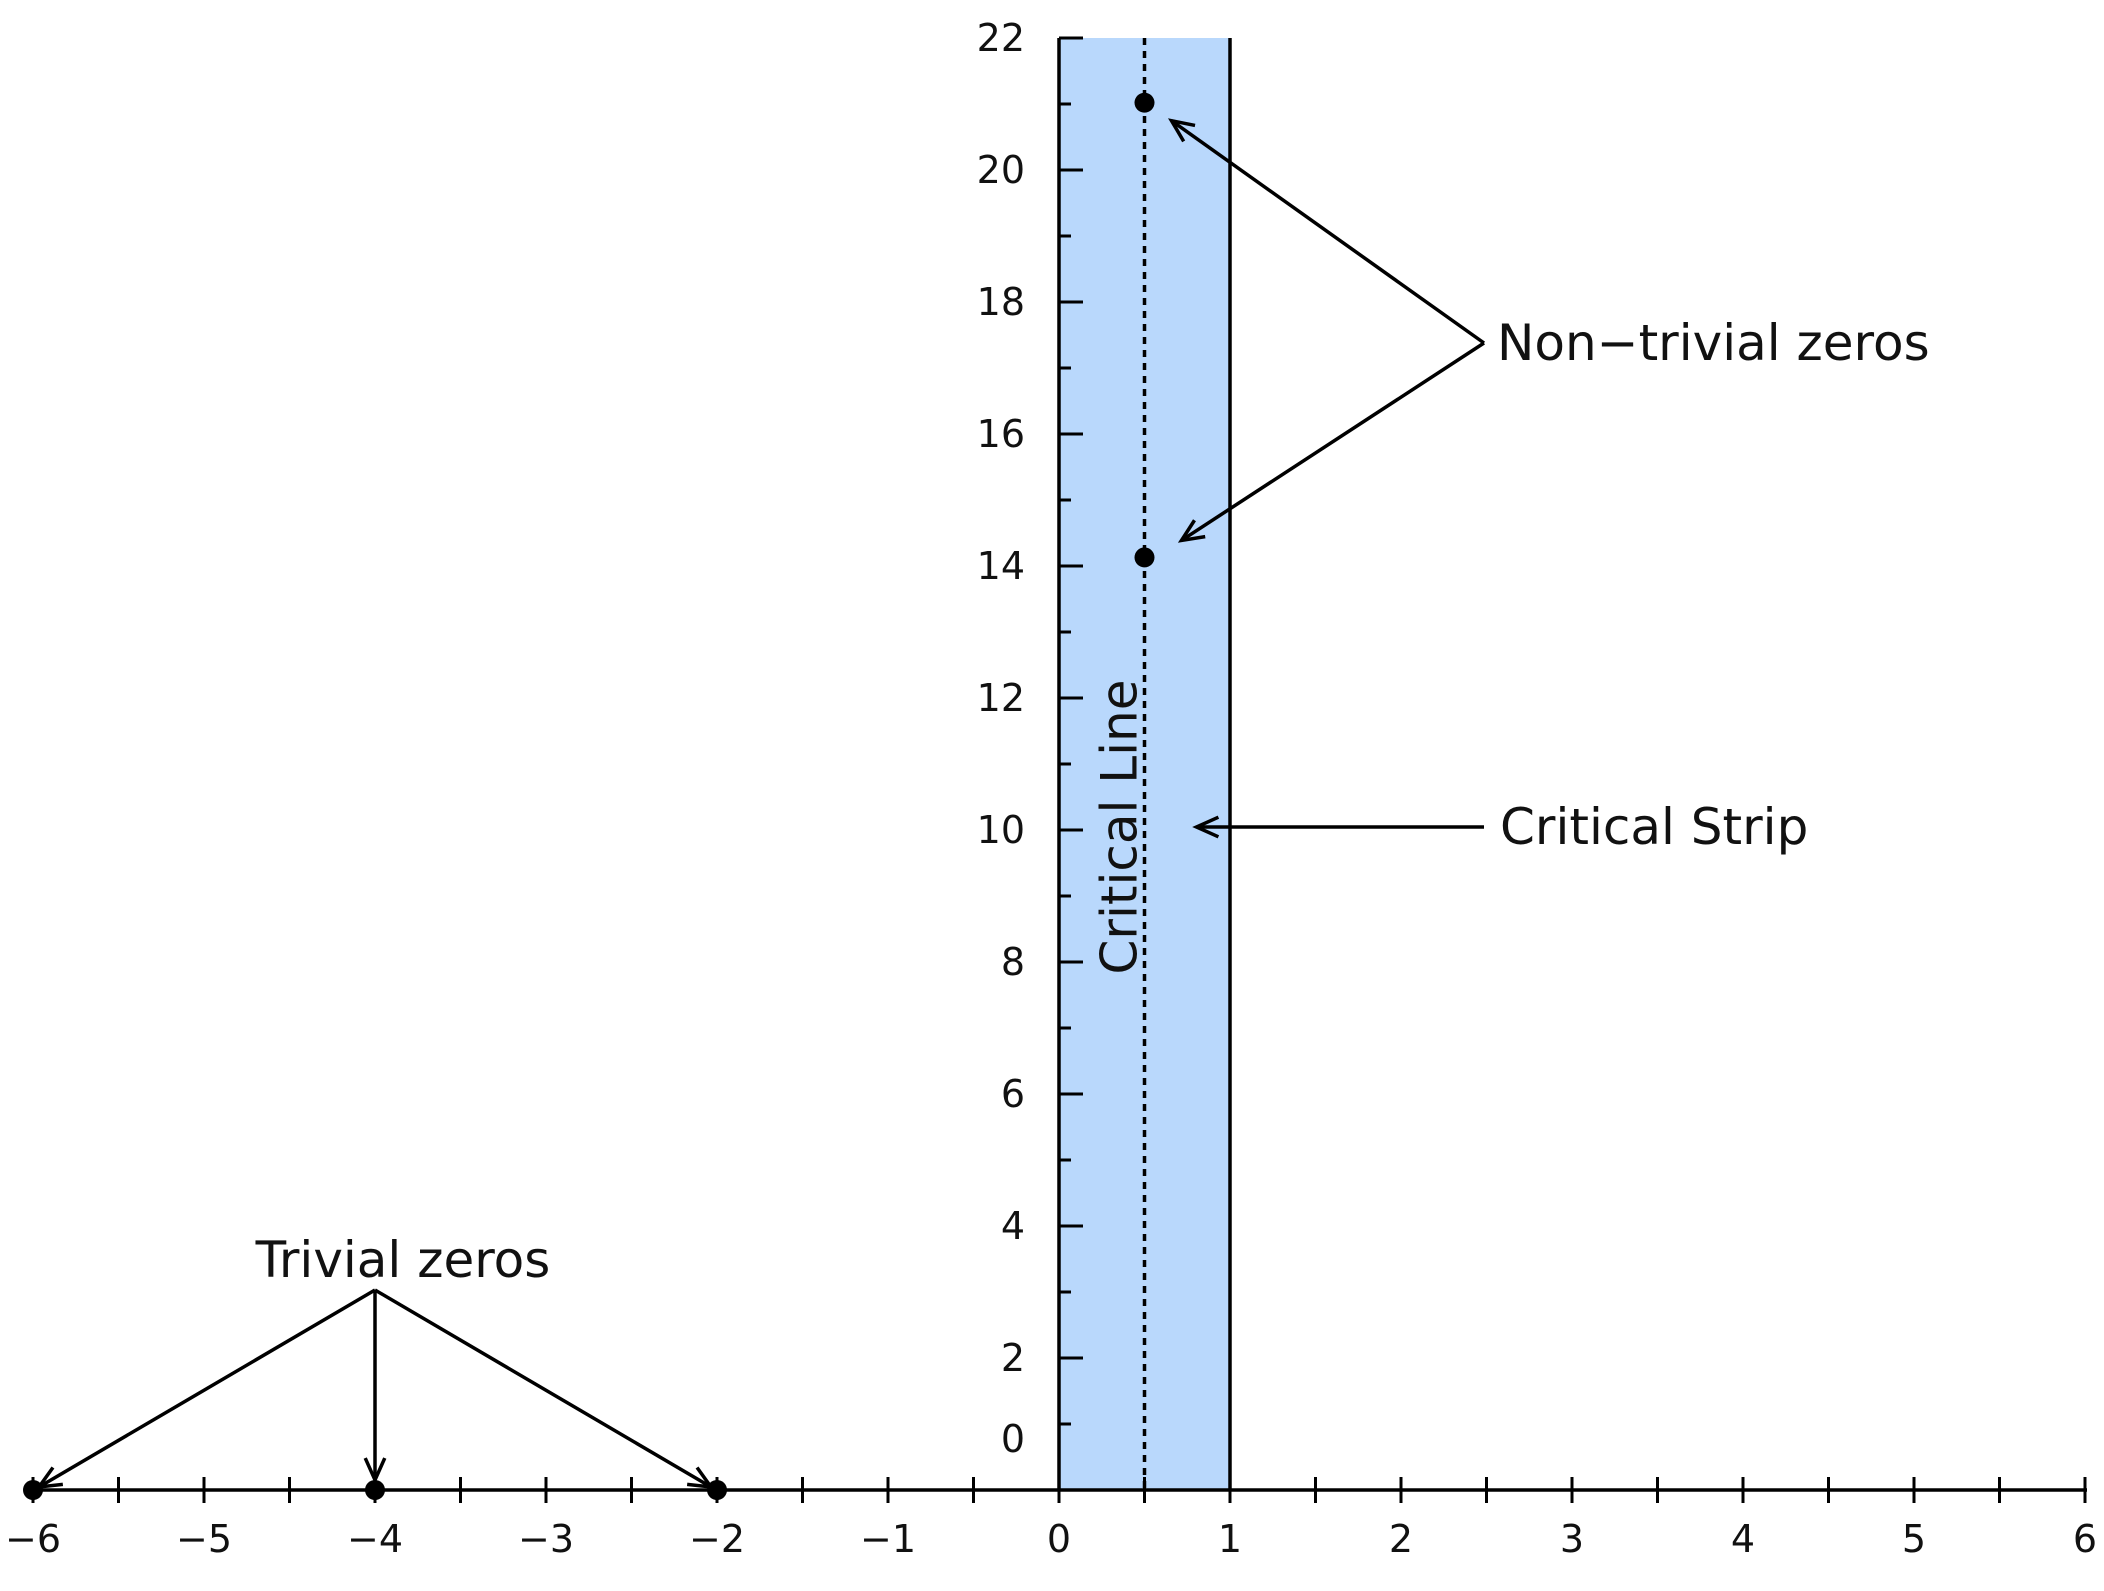  Describe the element at coordinates (1013, 1439) in the screenshot. I see `y-tick-label: 0` at that location.